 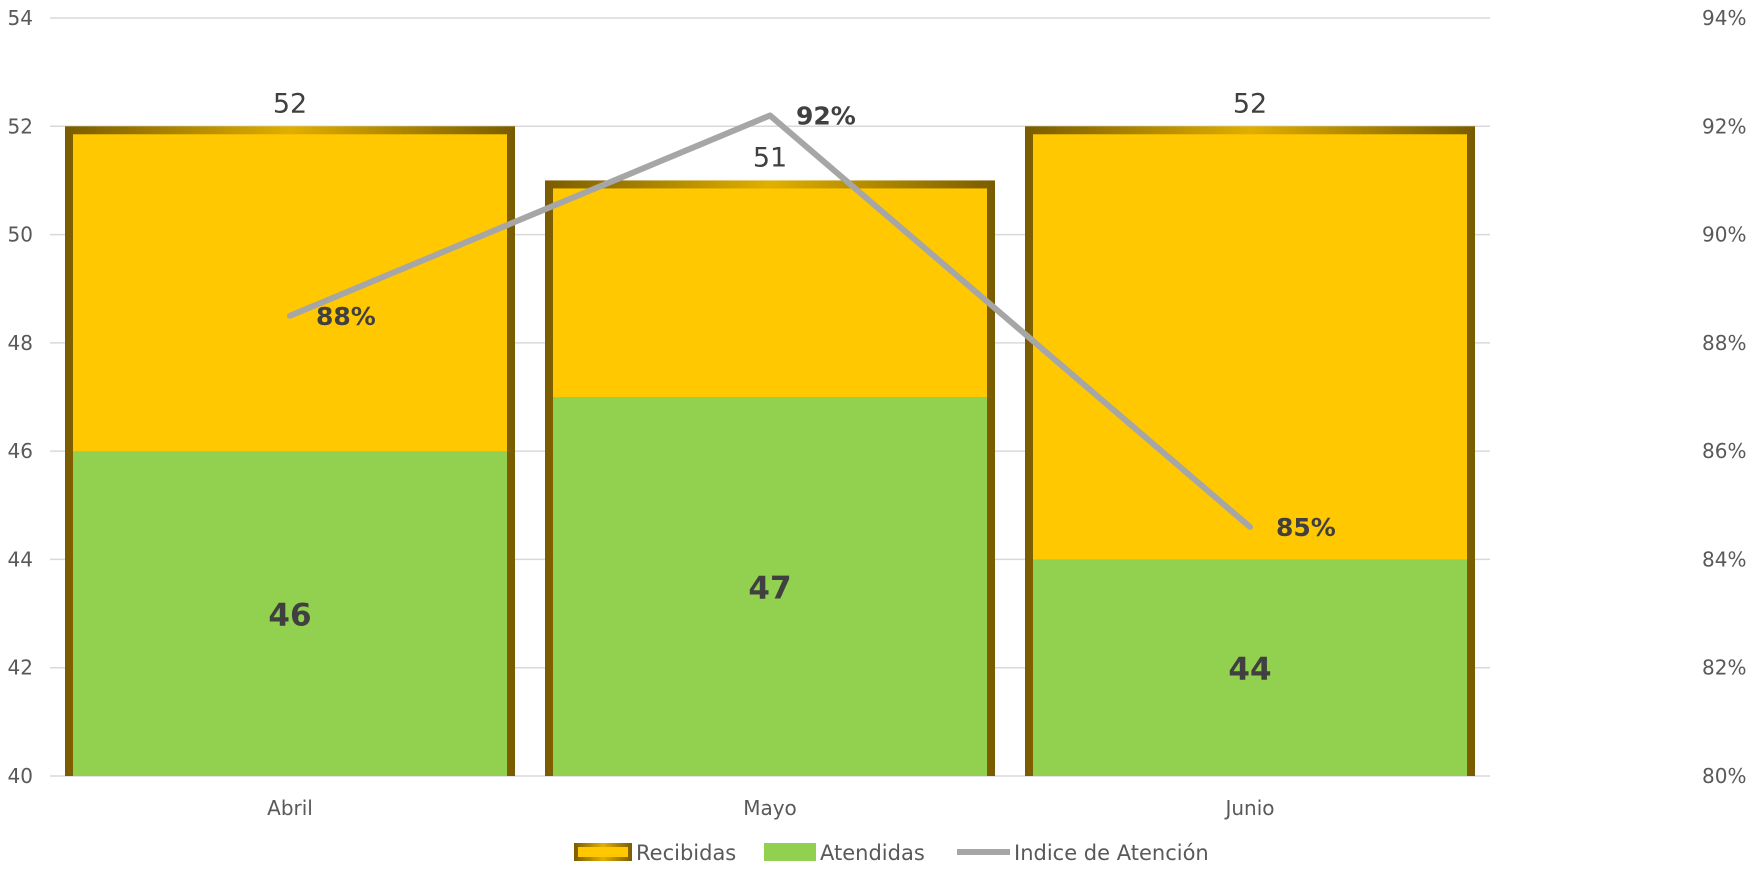 I want to click on label-indice-atencion: 88%, so click(x=346, y=316).